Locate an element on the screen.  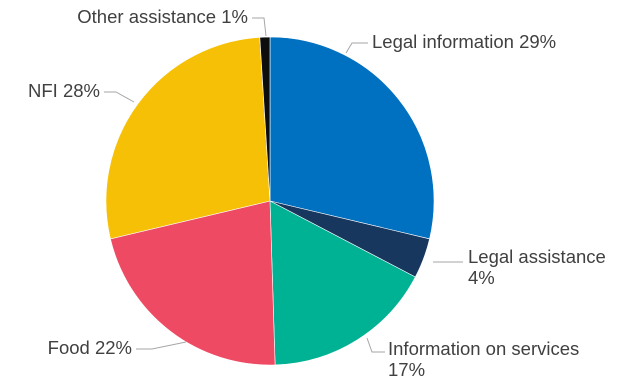
data-label-legal-assistance: Legal assistance 4% is located at coordinates (539, 267).